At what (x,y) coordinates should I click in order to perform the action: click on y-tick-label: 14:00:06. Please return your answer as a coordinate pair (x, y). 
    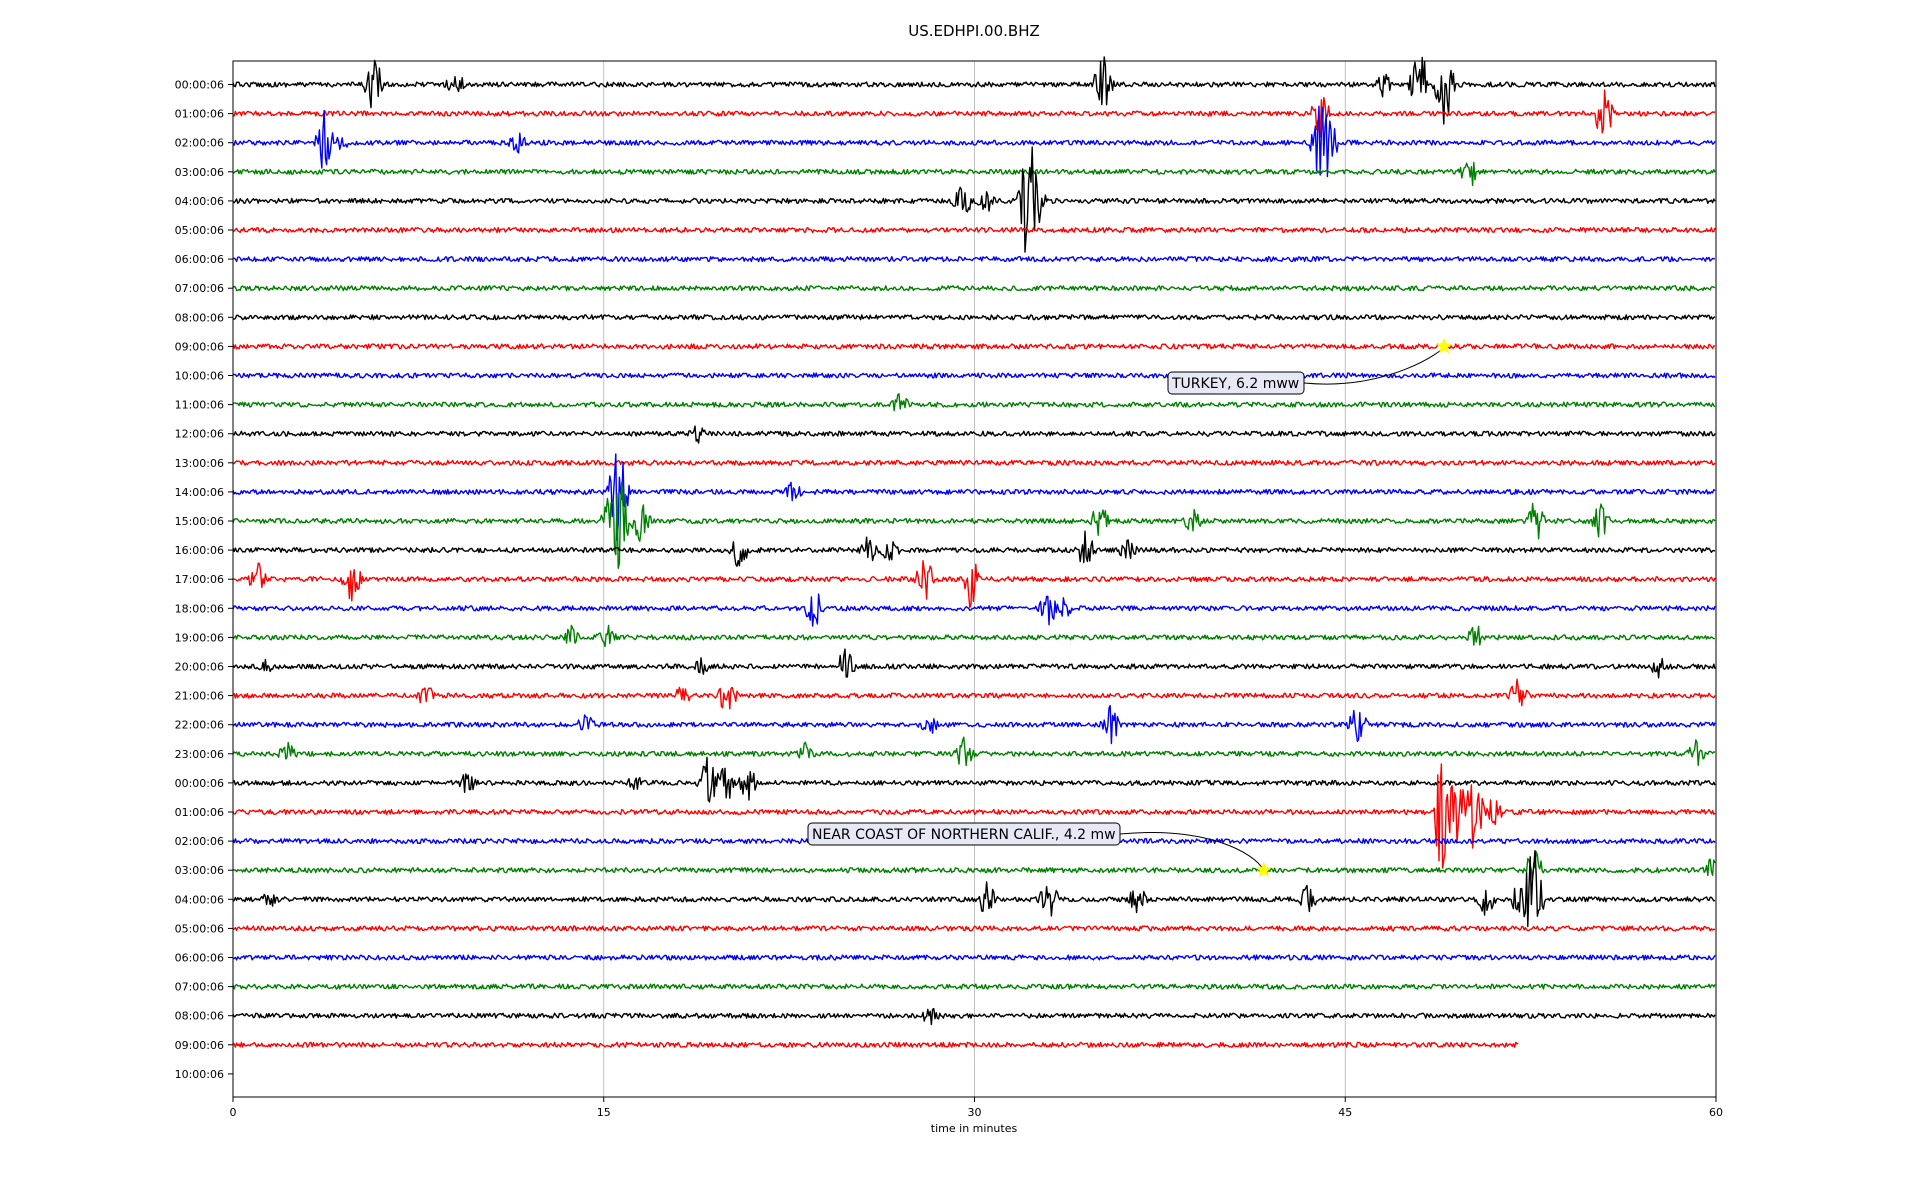
    Looking at the image, I should click on (199, 492).